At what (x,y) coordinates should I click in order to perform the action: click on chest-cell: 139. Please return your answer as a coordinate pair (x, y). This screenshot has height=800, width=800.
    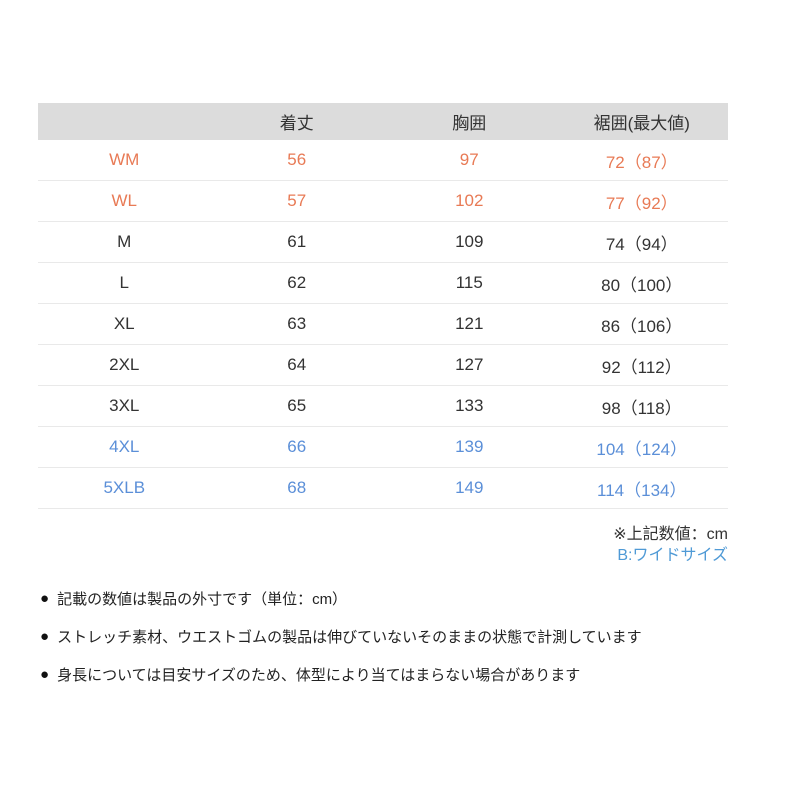
    Looking at the image, I should click on (469, 446).